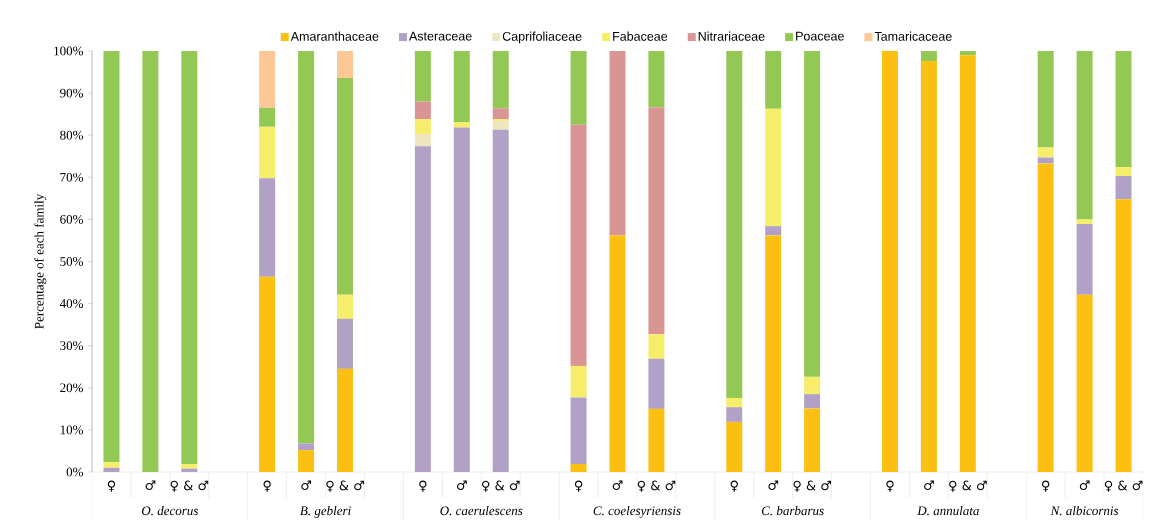 Image resolution: width=1159 pixels, height=520 pixels. Describe the element at coordinates (72, 93) in the screenshot. I see `y-tick-label: 90%` at that location.